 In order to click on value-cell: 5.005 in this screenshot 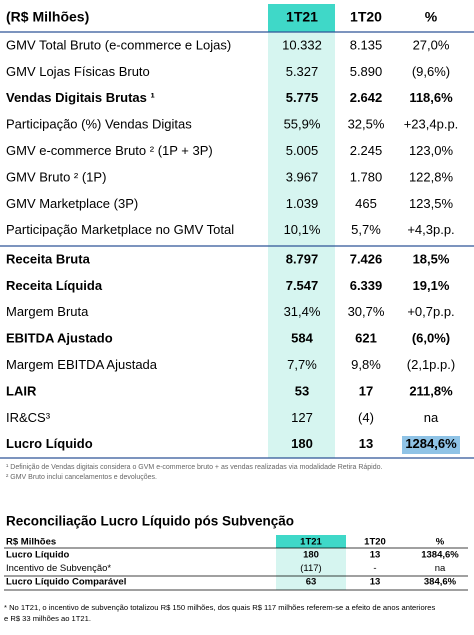, I will do `click(302, 150)`.